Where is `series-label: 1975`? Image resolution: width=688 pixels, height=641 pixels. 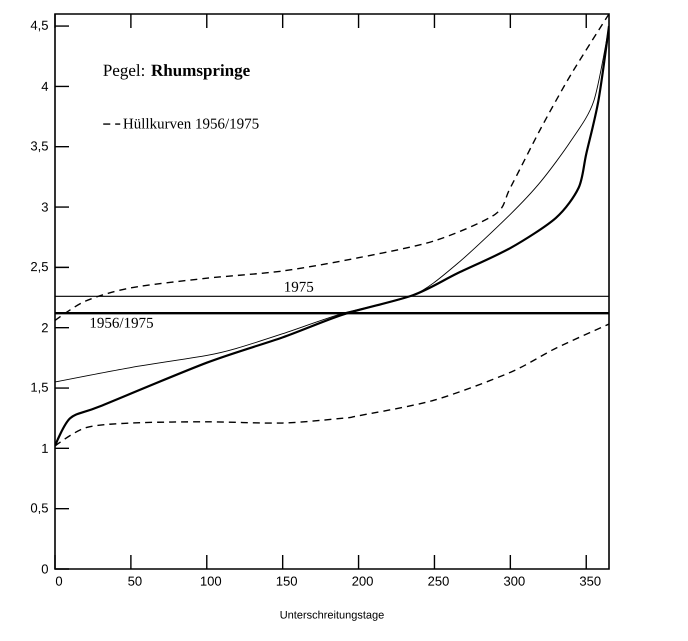
series-label: 1975 is located at coordinates (299, 287).